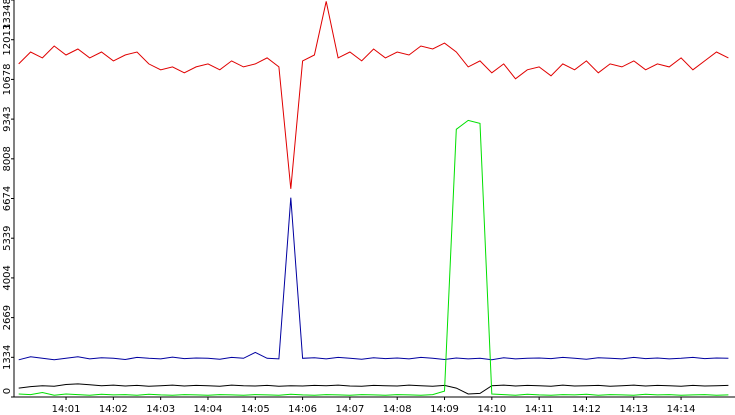 This screenshot has width=735, height=415. What do you see at coordinates (7, 277) in the screenshot?
I see `y-tick-label: 4004` at bounding box center [7, 277].